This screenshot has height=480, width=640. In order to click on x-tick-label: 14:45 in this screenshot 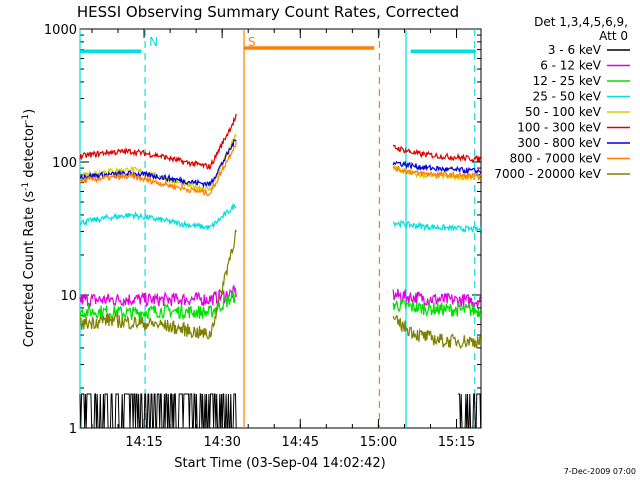, I will do `click(300, 442)`.